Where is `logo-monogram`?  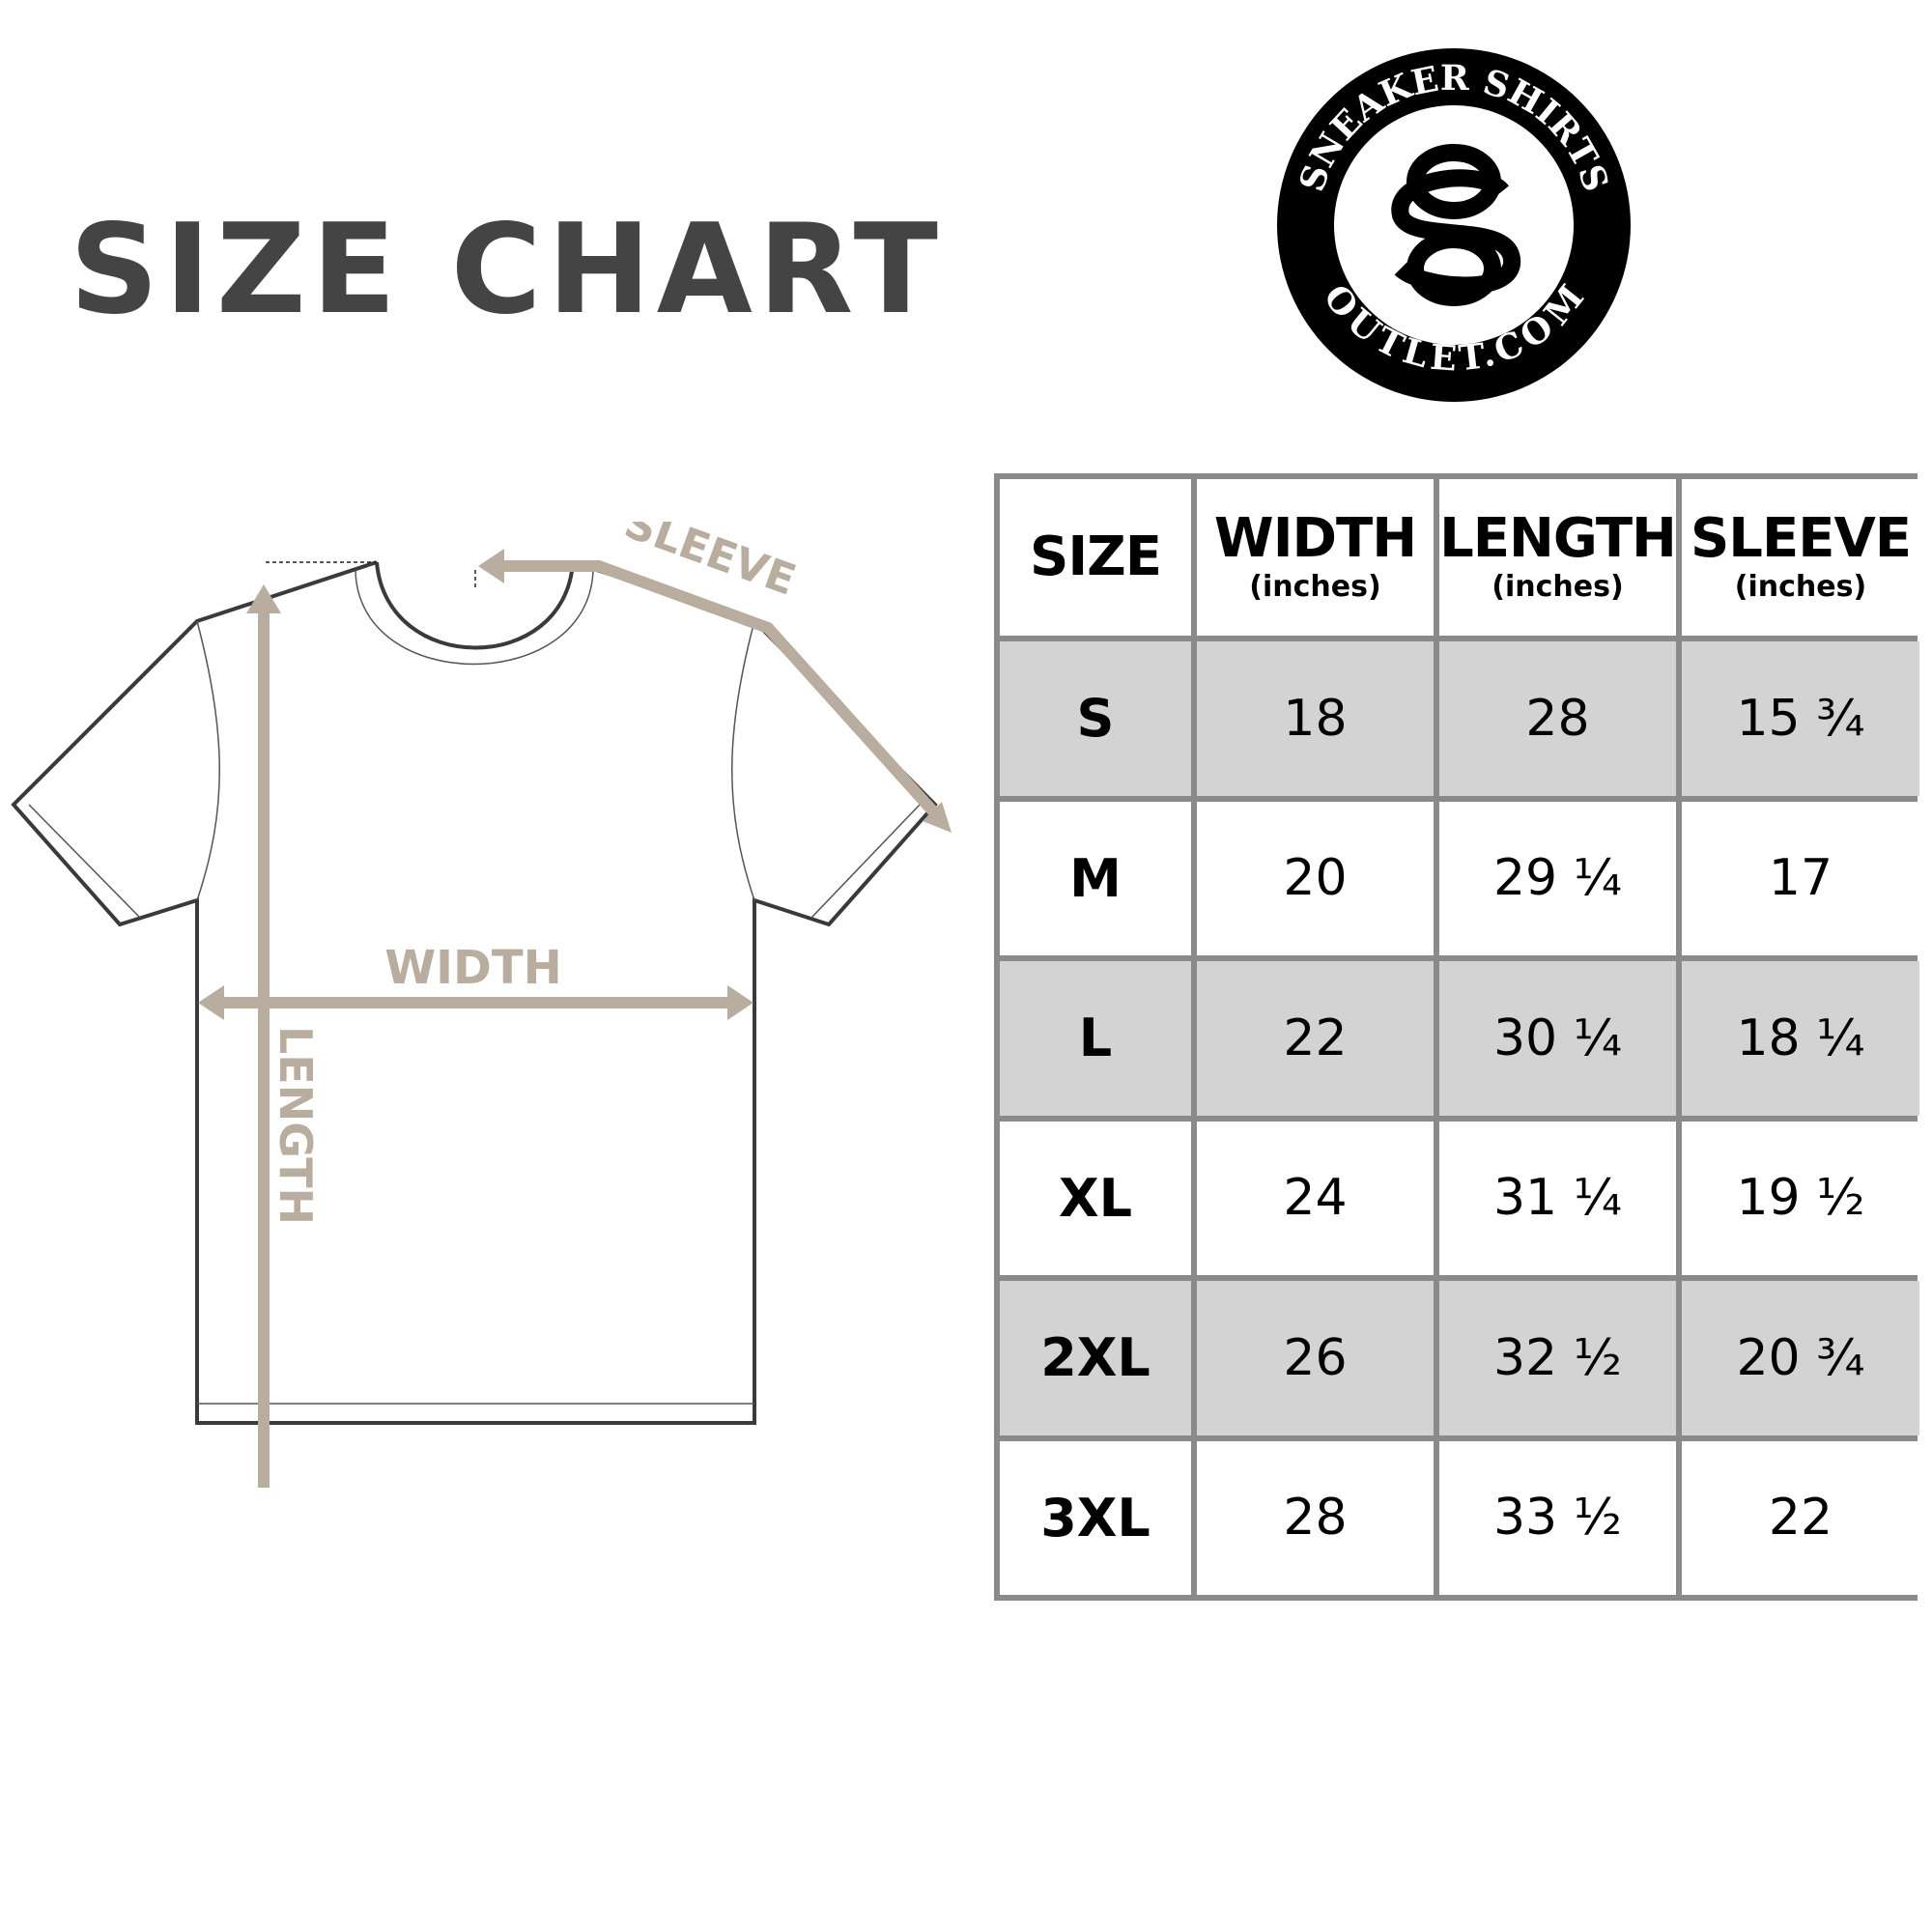 logo-monogram is located at coordinates (1455, 225).